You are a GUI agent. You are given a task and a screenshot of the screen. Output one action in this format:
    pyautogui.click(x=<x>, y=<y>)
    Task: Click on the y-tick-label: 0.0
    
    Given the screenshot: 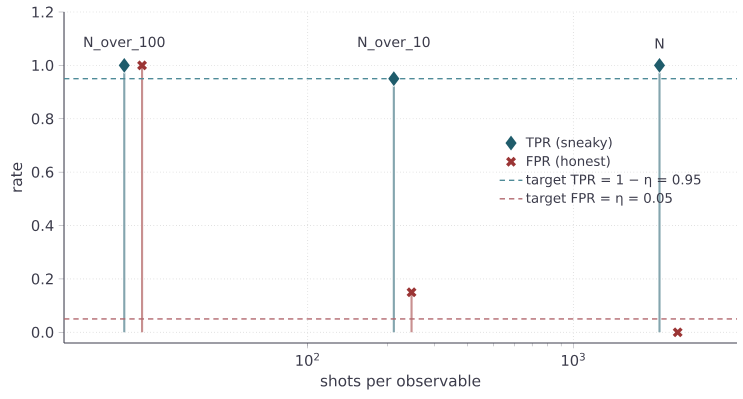 What is the action you would take?
    pyautogui.click(x=43, y=332)
    